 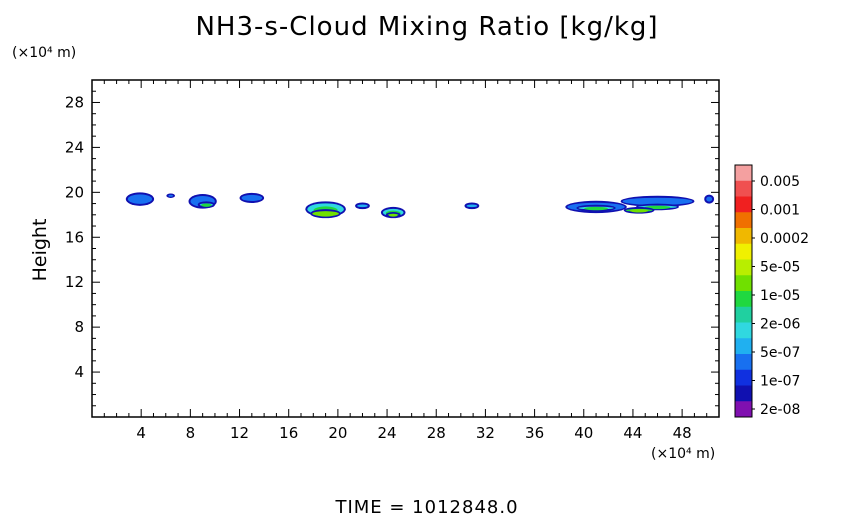 What do you see at coordinates (583, 433) in the screenshot?
I see `x-tick-label: 40` at bounding box center [583, 433].